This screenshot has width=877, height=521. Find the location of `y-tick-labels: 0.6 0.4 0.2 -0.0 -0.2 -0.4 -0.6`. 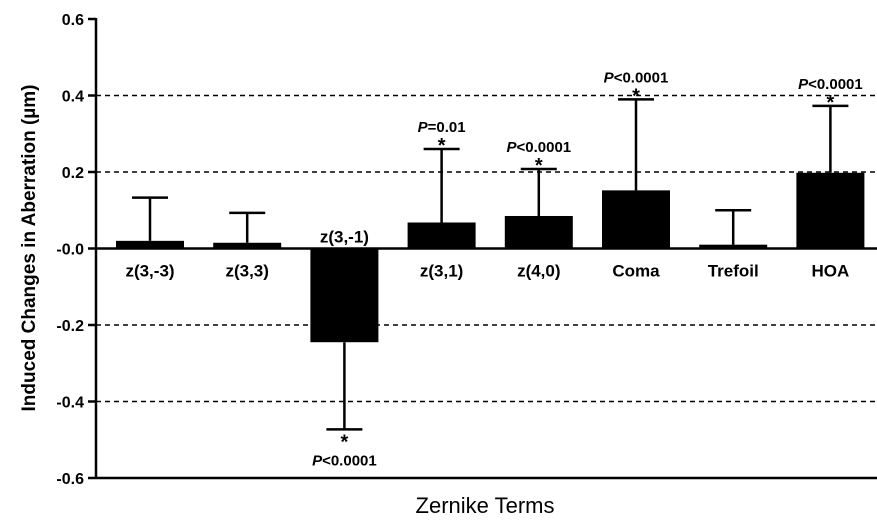

y-tick-labels: 0.6 0.4 0.2 -0.0 -0.2 -0.4 -0.6 is located at coordinates (70, 250).